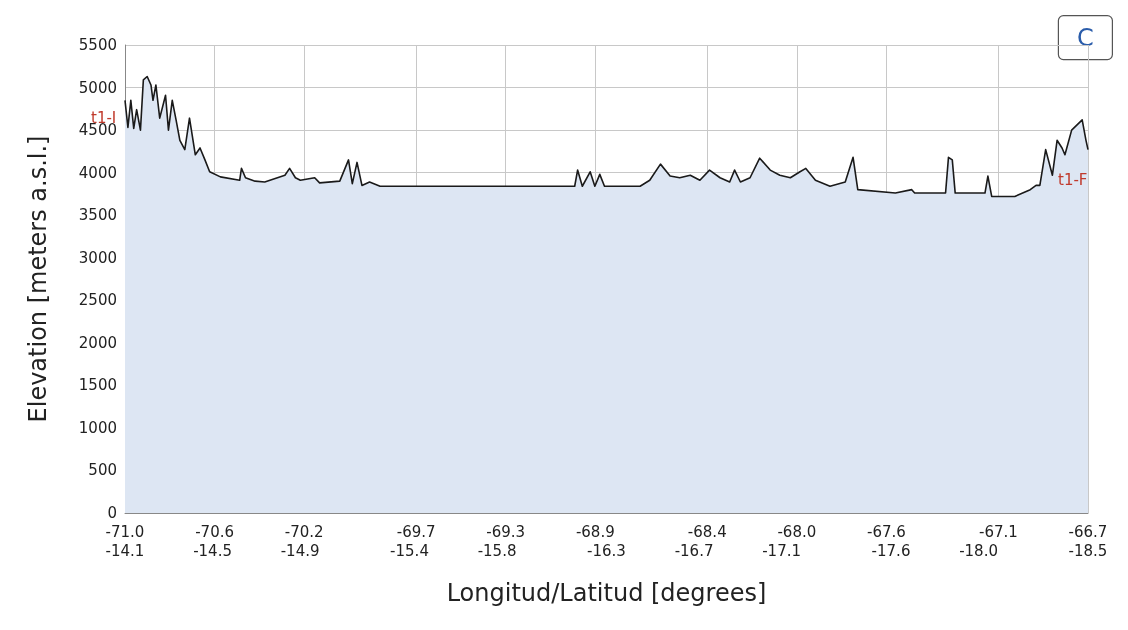 Image resolution: width=1128 pixels, height=630 pixels. Describe the element at coordinates (781, 550) in the screenshot. I see `x2-tick-label: -17.1` at that location.